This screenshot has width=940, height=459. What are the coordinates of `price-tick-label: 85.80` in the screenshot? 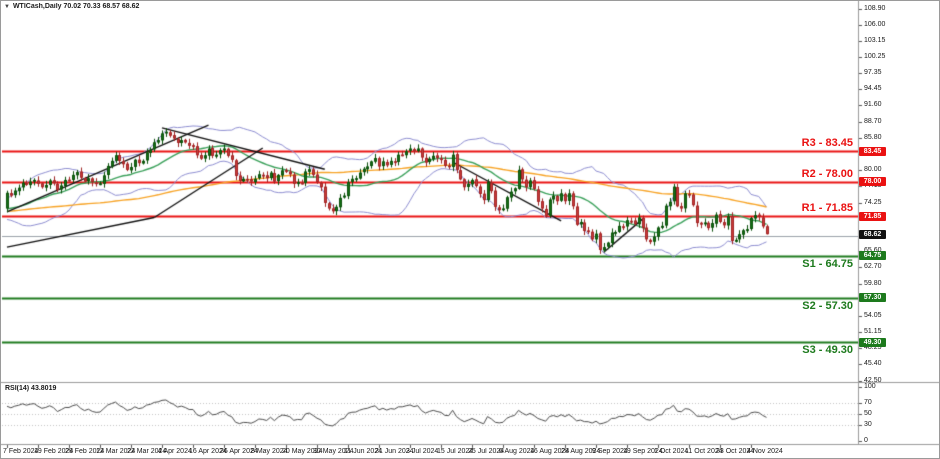 It's located at (873, 137).